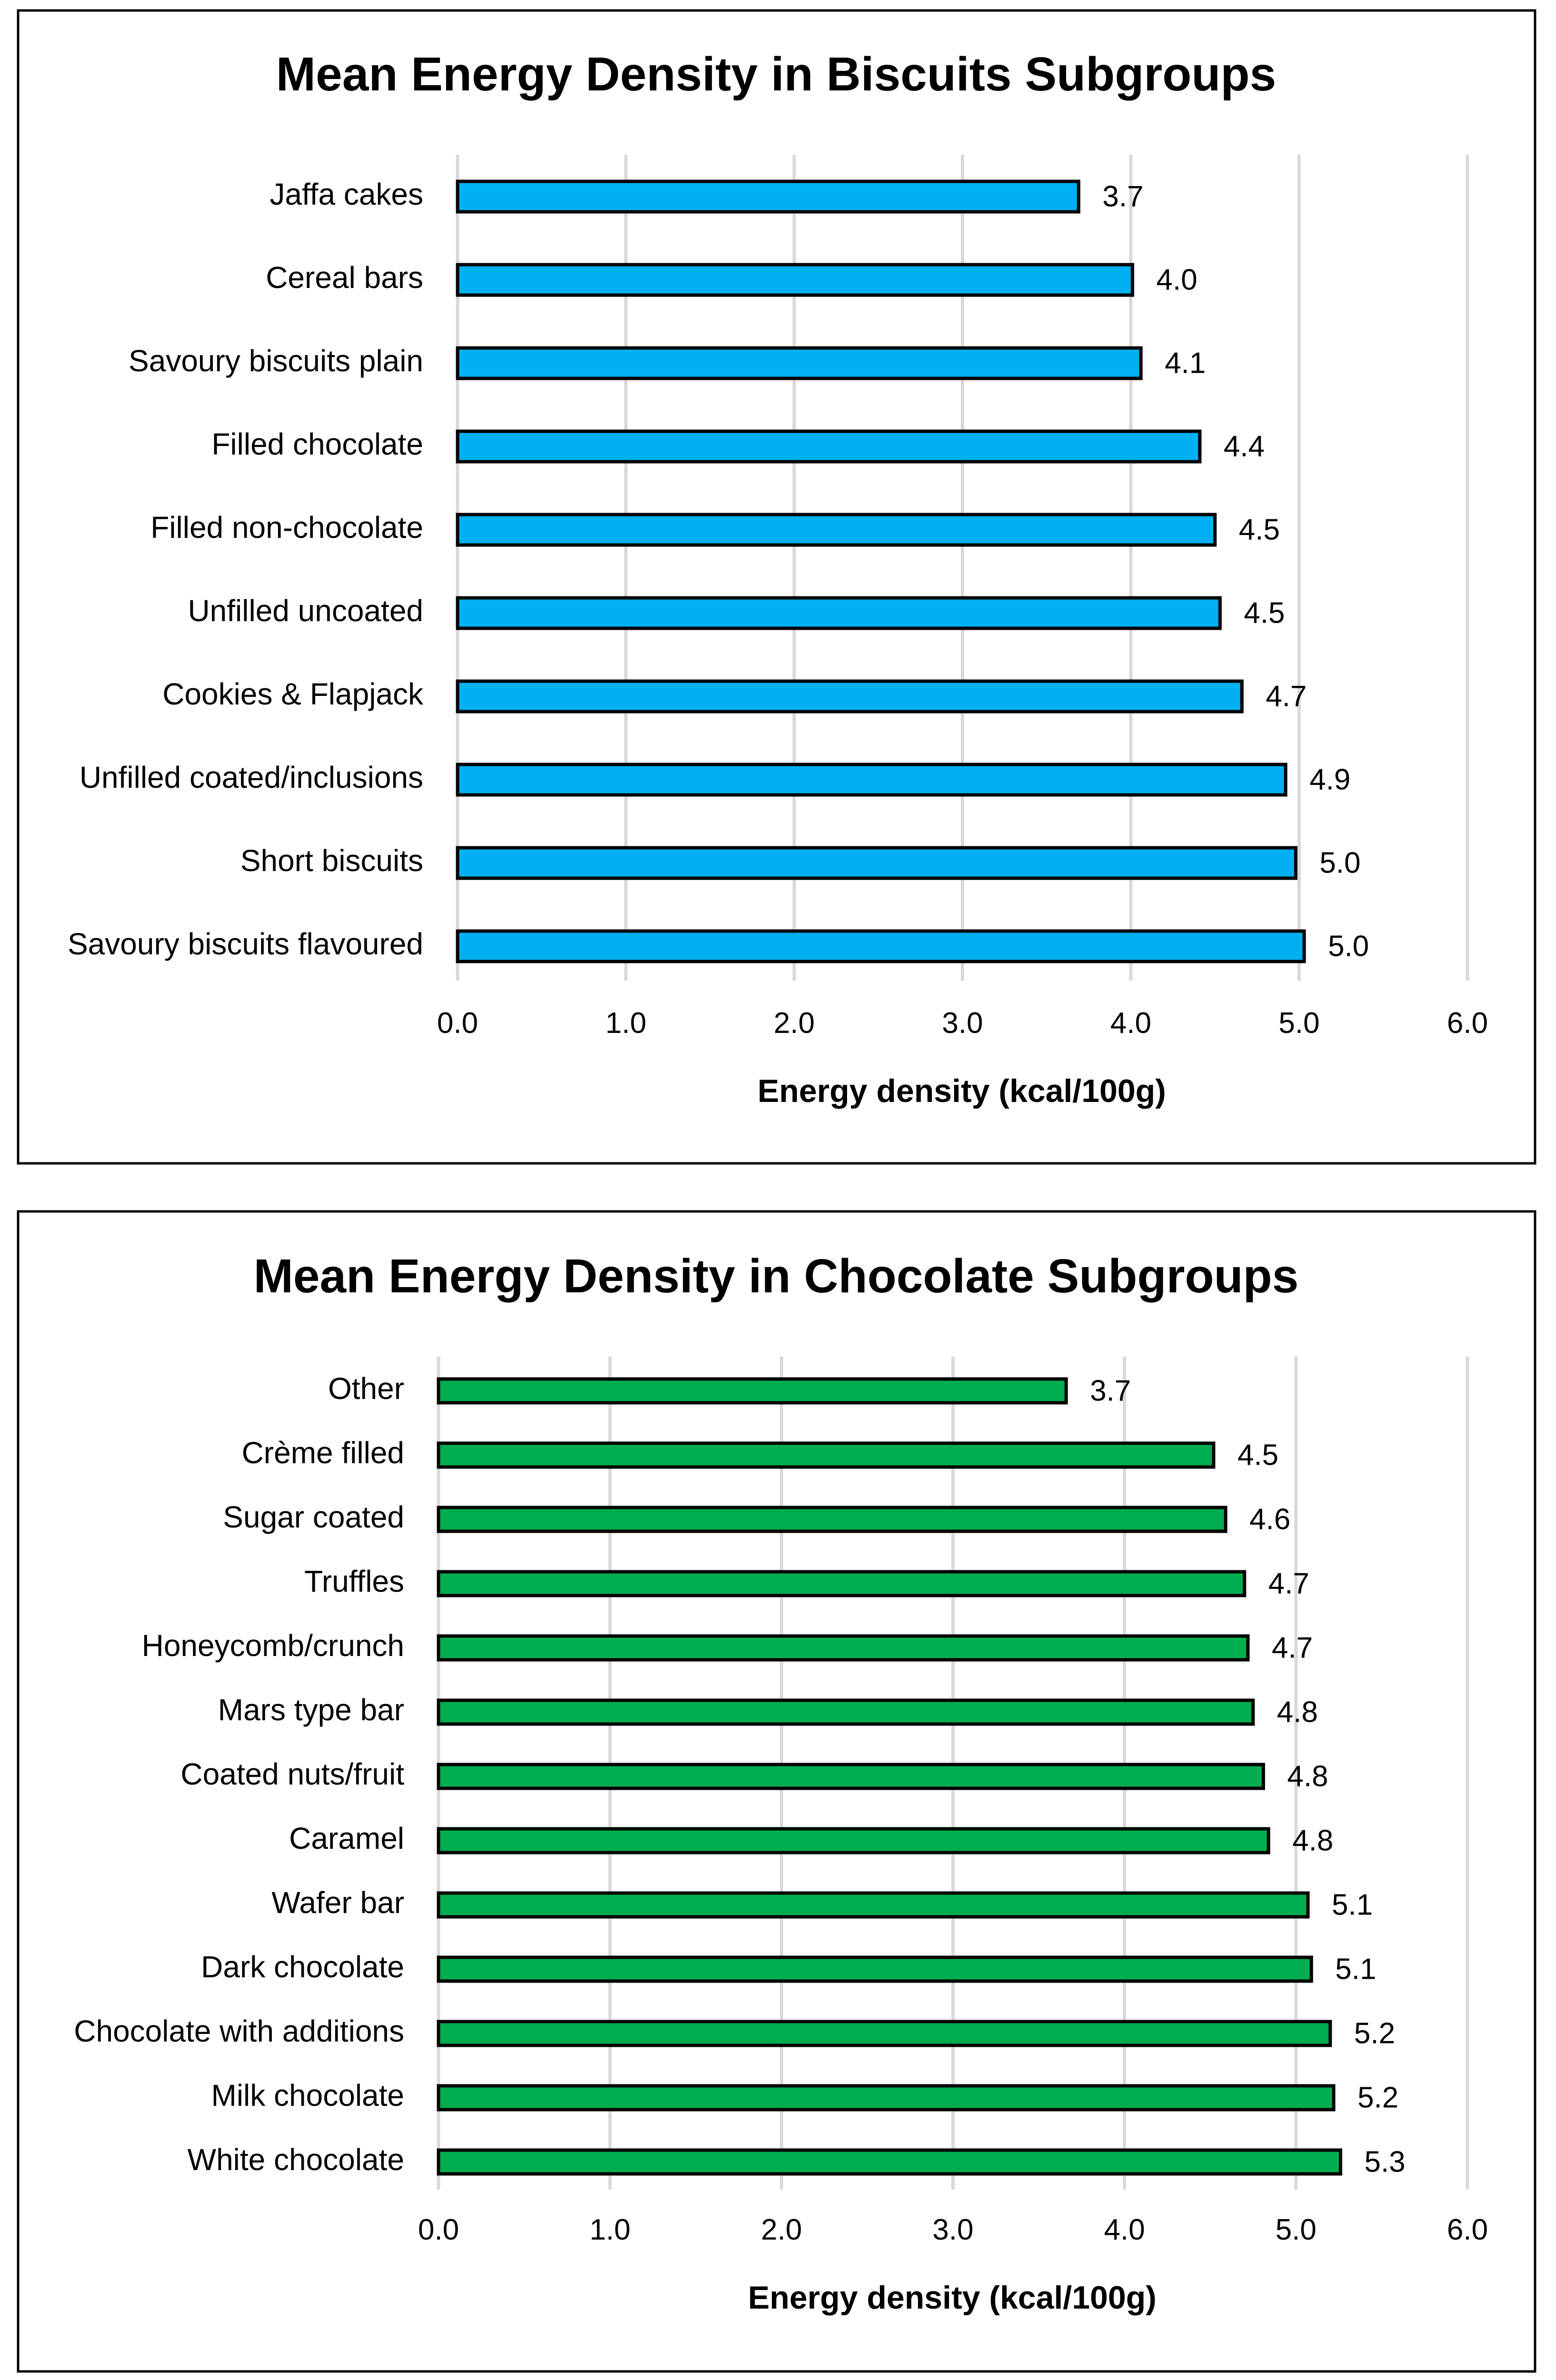 The width and height of the screenshot is (1556, 2380). What do you see at coordinates (239, 2031) in the screenshot?
I see `category-label: Chocolate with additions` at bounding box center [239, 2031].